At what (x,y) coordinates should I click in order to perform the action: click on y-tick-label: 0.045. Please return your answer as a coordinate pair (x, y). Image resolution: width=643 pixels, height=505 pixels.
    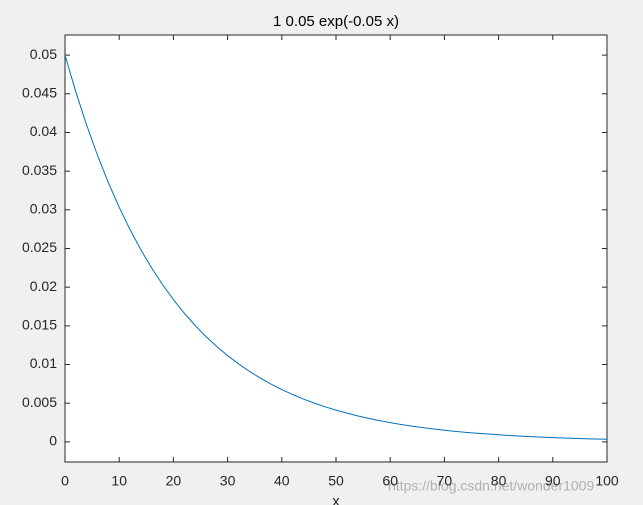
    Looking at the image, I should click on (39, 92).